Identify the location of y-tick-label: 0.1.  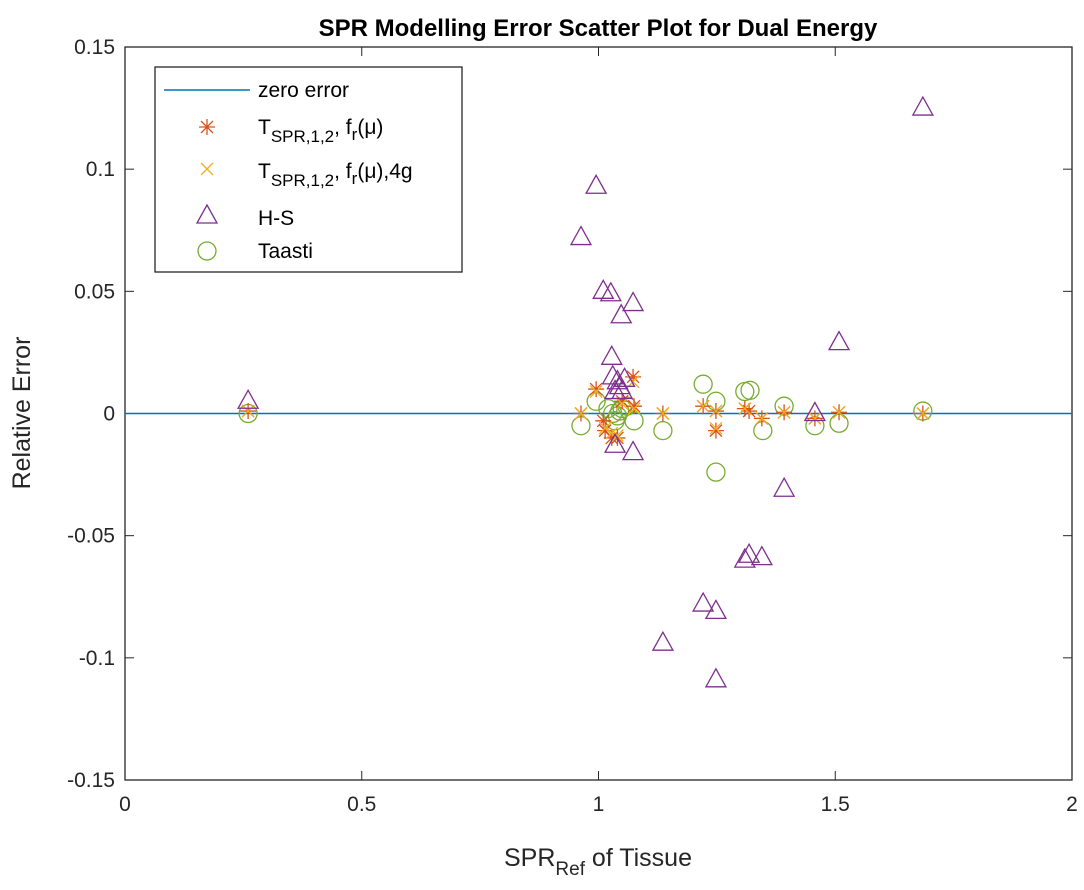
(100, 169).